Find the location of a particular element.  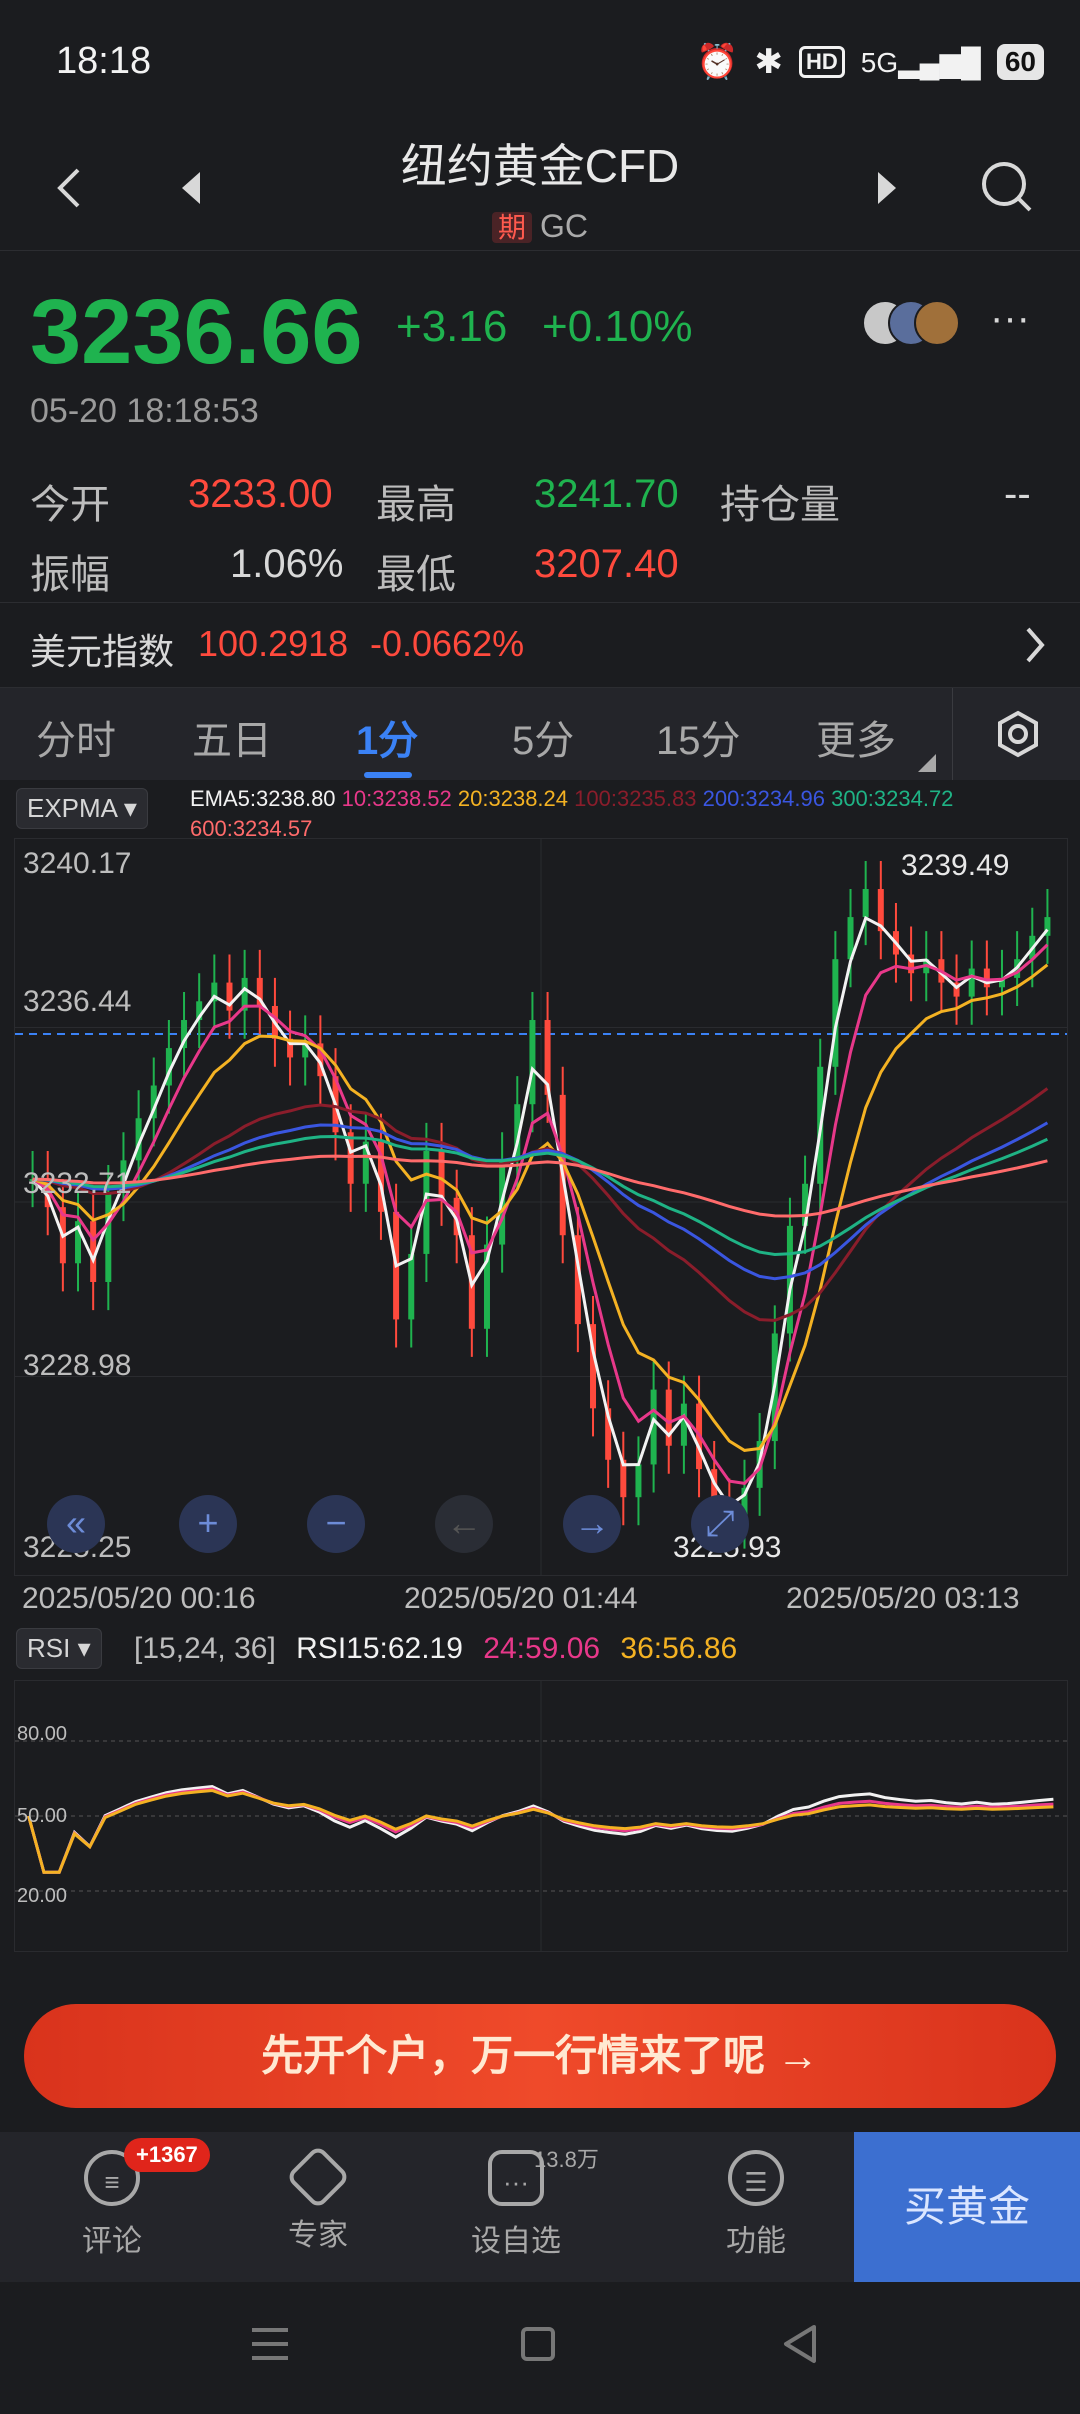

fullscreen-button: ⤢ is located at coordinates (720, 1524).